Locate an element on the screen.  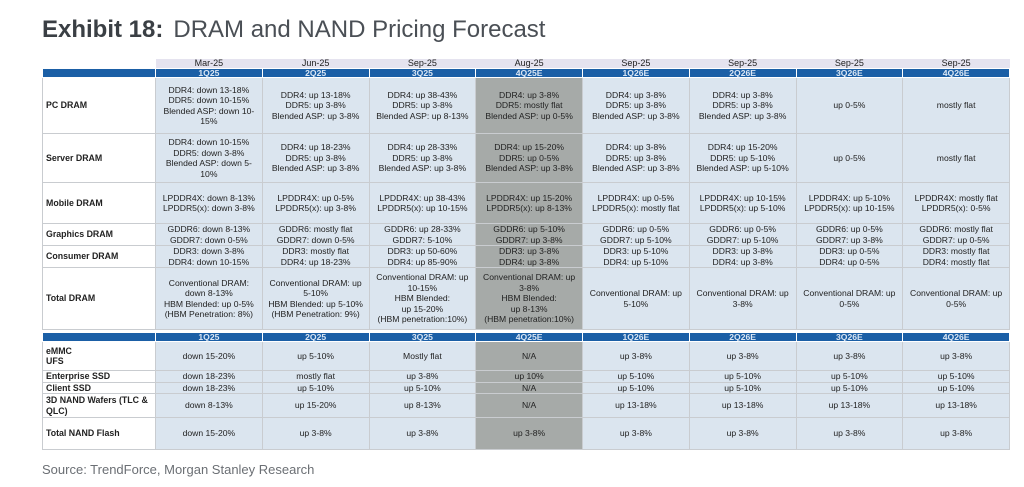
forecast-cell: GDDR6: mostly flat GDDR7: down 0-5% is located at coordinates (315, 234).